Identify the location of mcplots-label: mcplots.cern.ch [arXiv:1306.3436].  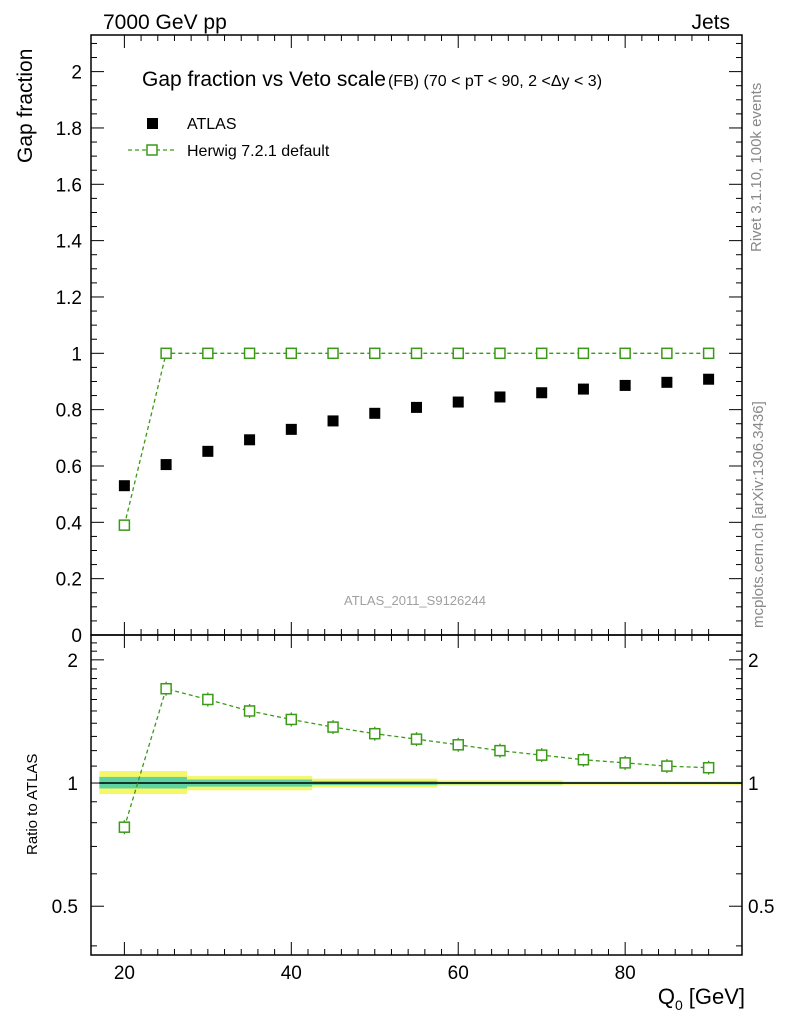
(758, 514).